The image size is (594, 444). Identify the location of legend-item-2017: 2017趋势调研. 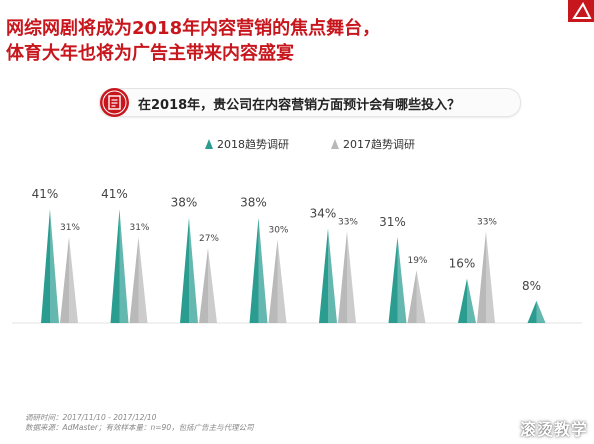
(373, 144).